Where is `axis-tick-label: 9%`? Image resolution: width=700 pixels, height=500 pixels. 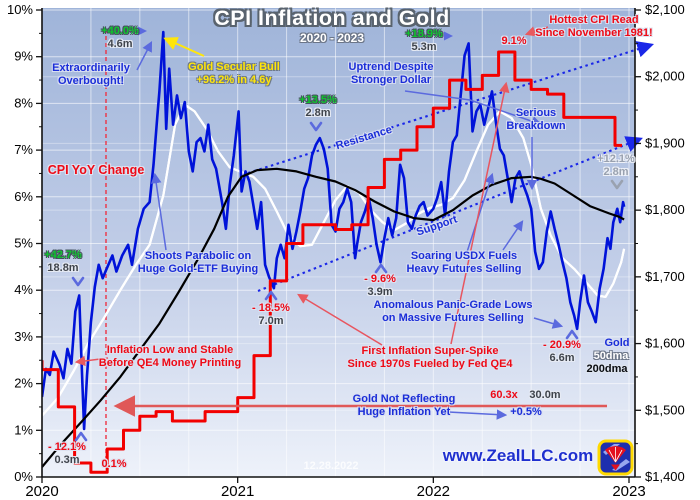
axis-tick-label: 9% is located at coordinates (23, 56).